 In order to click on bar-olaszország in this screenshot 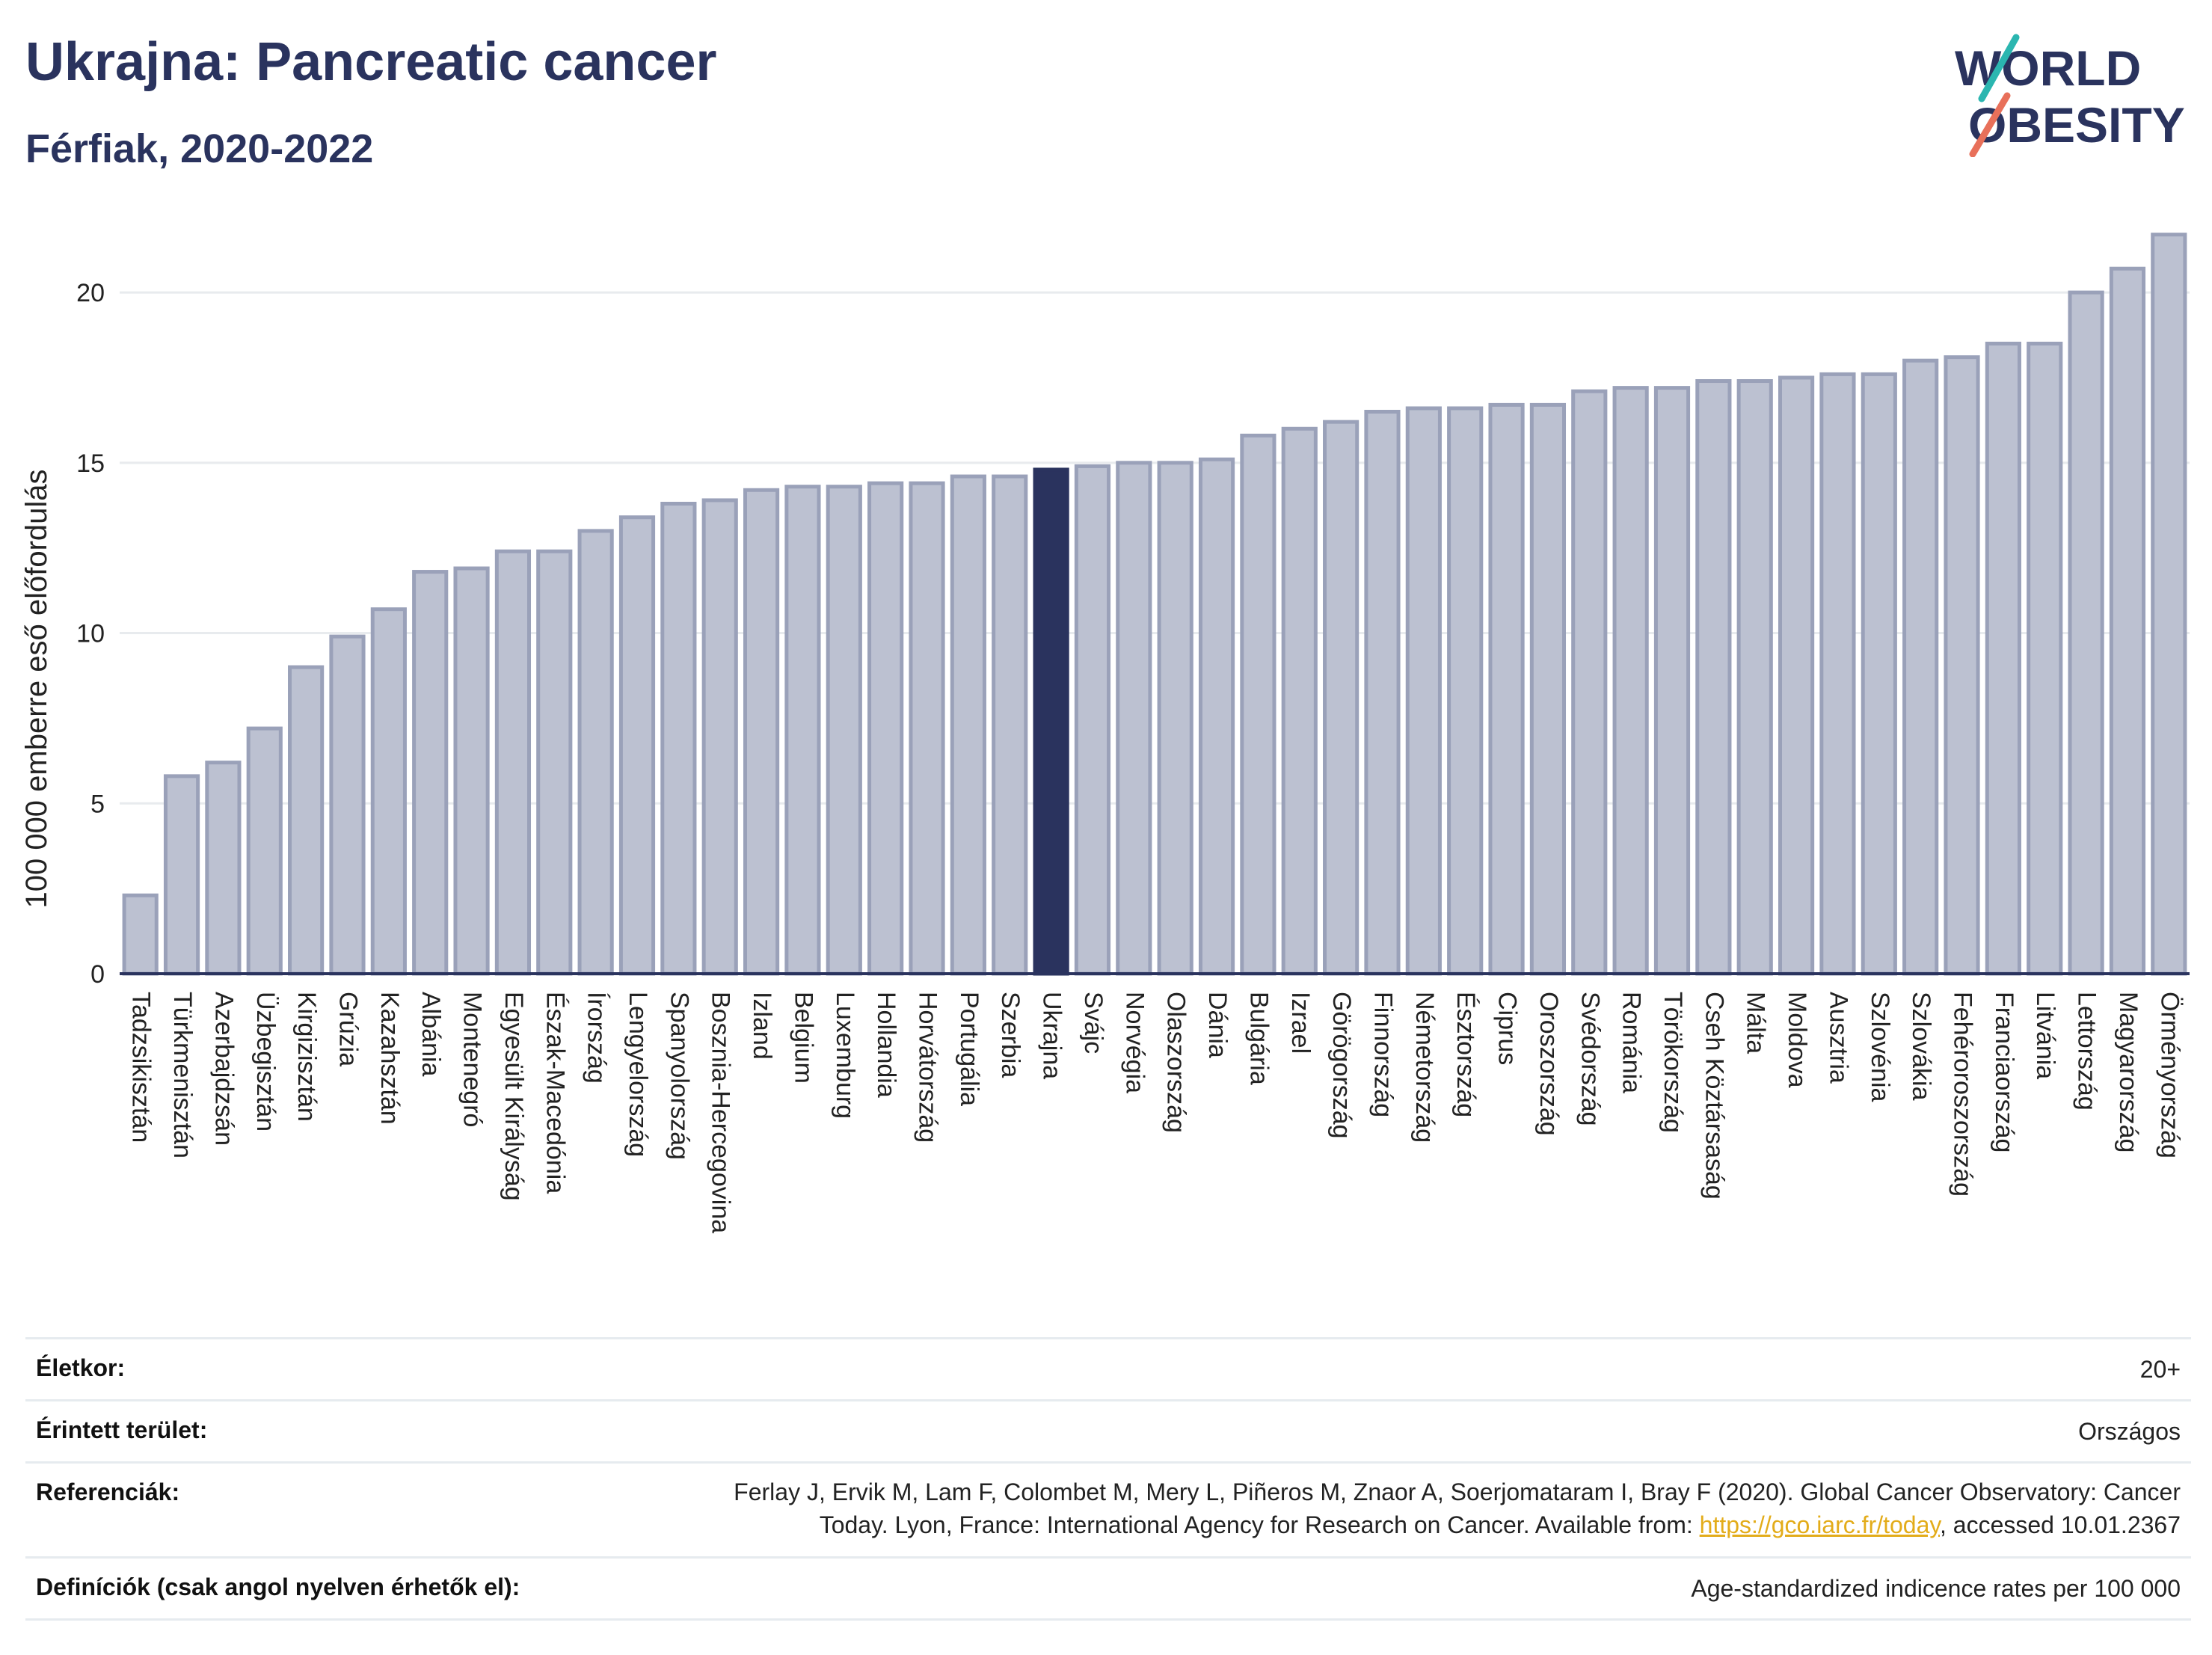, I will do `click(1175, 718)`.